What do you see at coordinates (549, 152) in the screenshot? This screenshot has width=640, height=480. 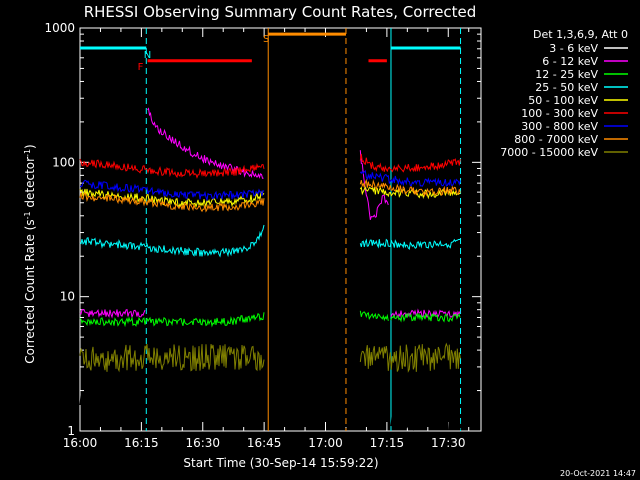 I see `legend-label: 7000 - 15000 keV` at bounding box center [549, 152].